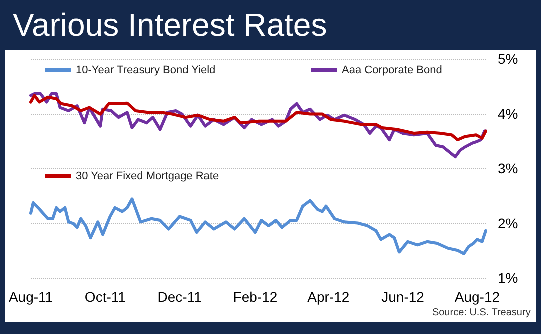 The height and width of the screenshot is (334, 541). What do you see at coordinates (477, 297) in the screenshot?
I see `x-tick-label: Aug-12` at bounding box center [477, 297].